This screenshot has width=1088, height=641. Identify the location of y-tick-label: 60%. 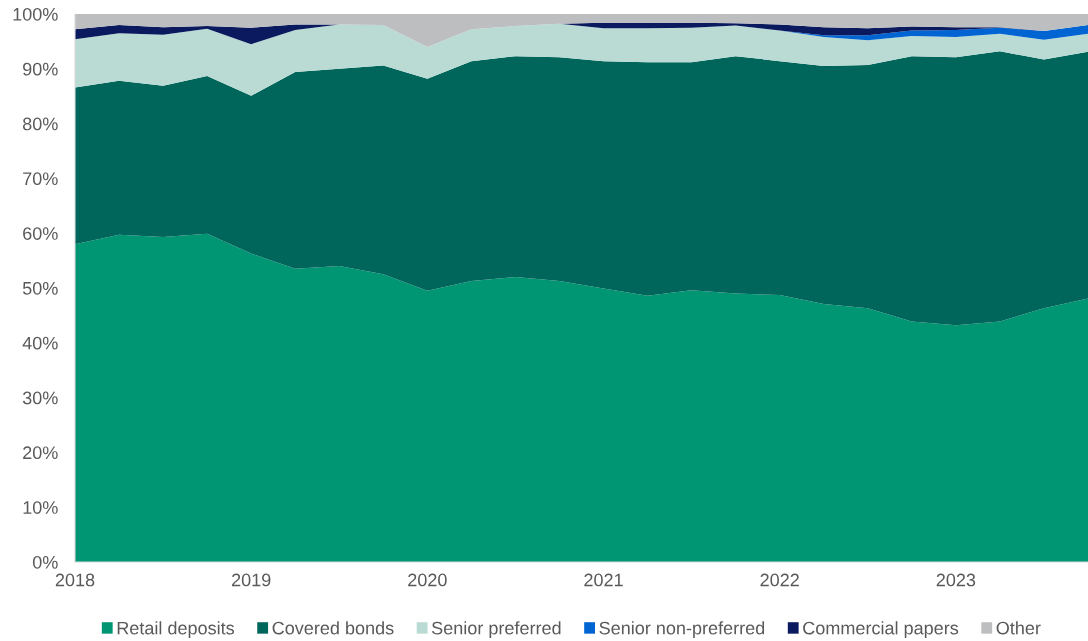
(40, 233).